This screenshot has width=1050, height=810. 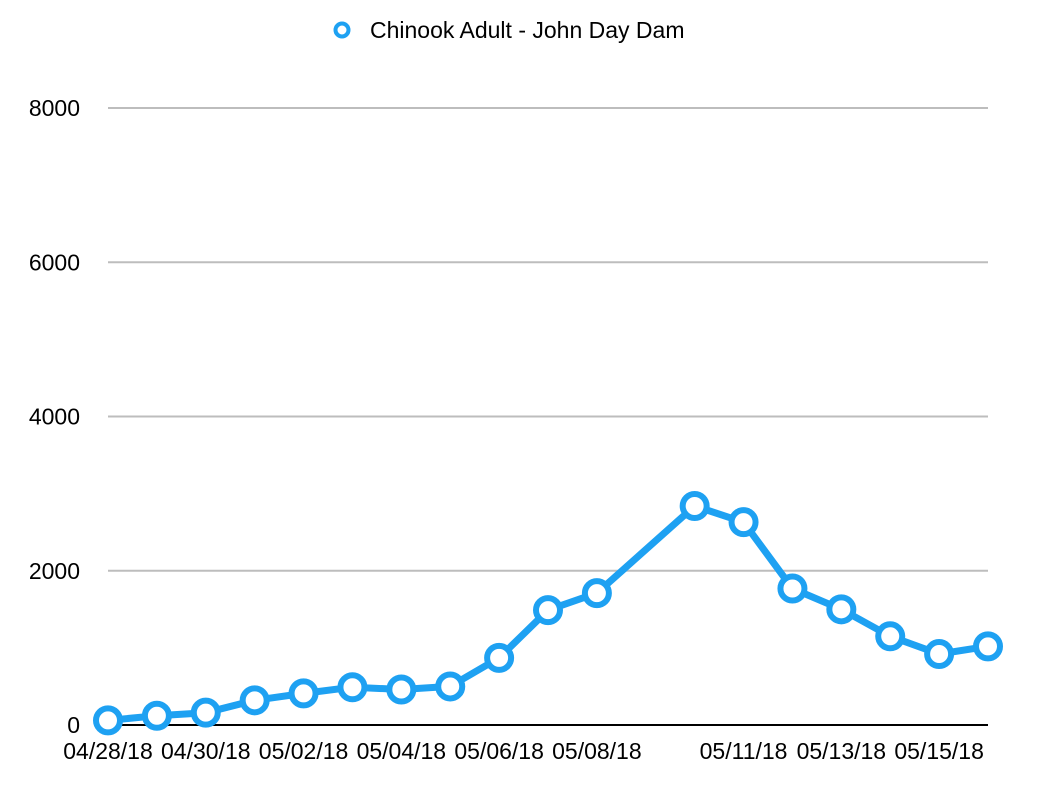 What do you see at coordinates (527, 30) in the screenshot?
I see `legend-label: Chinook Adult - John Day Dam` at bounding box center [527, 30].